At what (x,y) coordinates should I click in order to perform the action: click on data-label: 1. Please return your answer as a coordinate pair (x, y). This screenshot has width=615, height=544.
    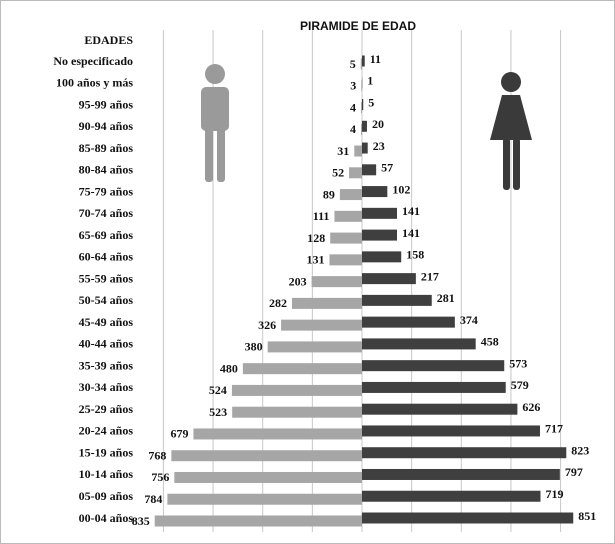
    Looking at the image, I should click on (370, 81).